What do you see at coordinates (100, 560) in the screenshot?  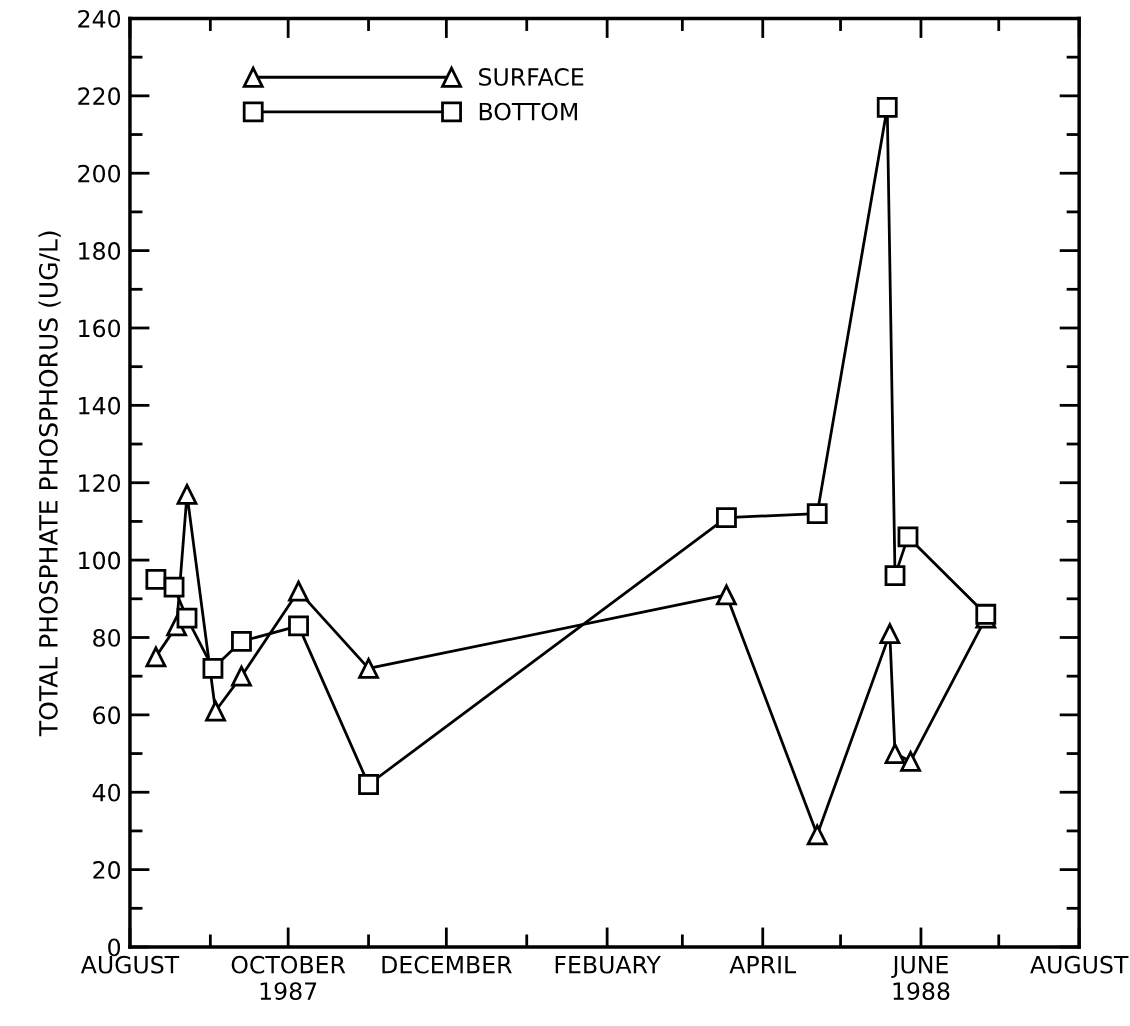 I see `y-tick-label: 100` at bounding box center [100, 560].